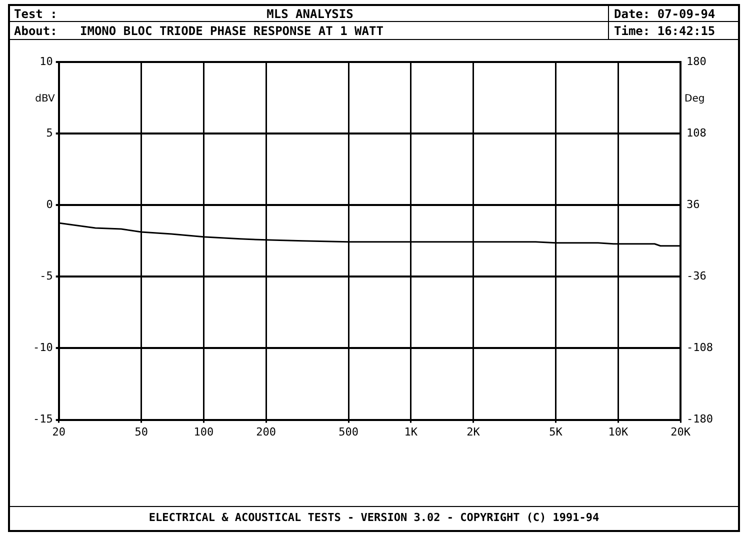  What do you see at coordinates (411, 431) in the screenshot?
I see `x-tick-label: 1K` at bounding box center [411, 431].